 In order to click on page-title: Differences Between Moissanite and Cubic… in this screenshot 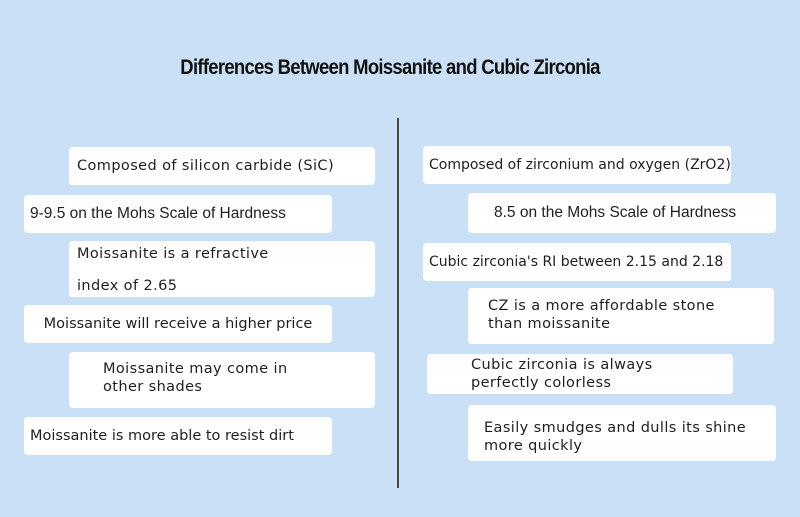, I will do `click(390, 67)`.